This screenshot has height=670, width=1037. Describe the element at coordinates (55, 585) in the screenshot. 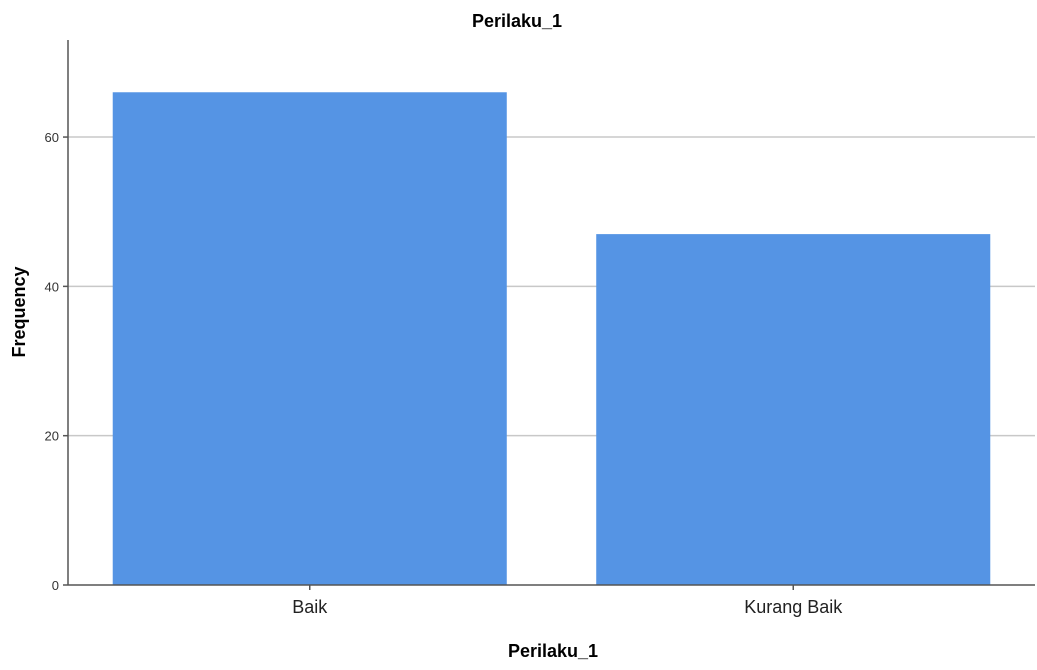

I see `y-tick-label: 0` at that location.